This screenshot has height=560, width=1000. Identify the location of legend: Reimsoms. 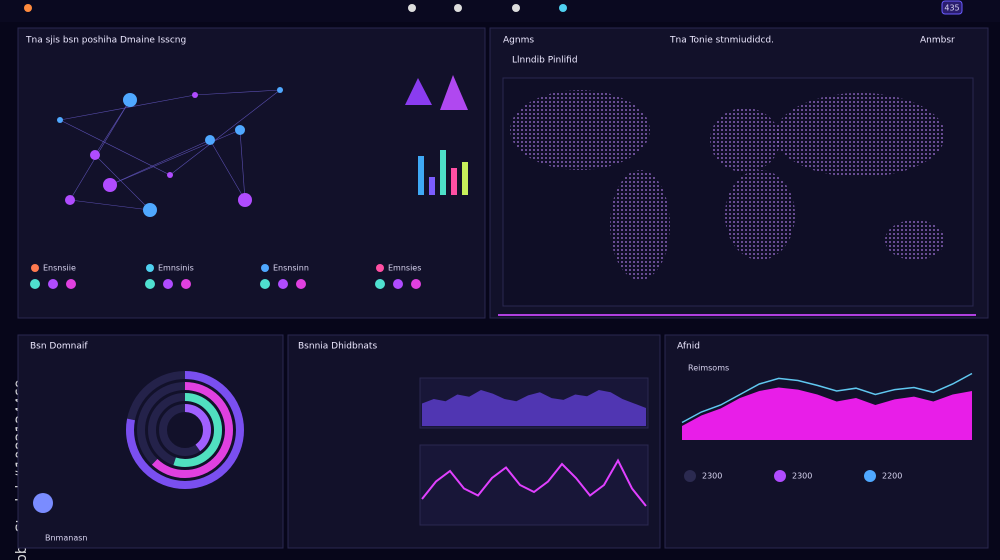
(708, 368).